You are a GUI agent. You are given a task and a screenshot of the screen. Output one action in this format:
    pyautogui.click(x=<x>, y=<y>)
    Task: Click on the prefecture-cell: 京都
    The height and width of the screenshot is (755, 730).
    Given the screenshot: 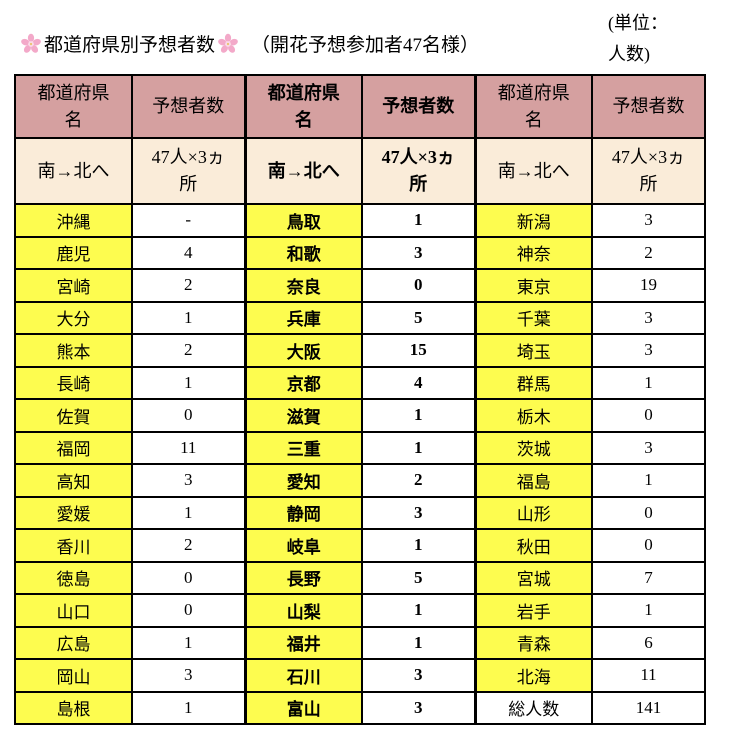 What is the action you would take?
    pyautogui.click(x=303, y=382)
    